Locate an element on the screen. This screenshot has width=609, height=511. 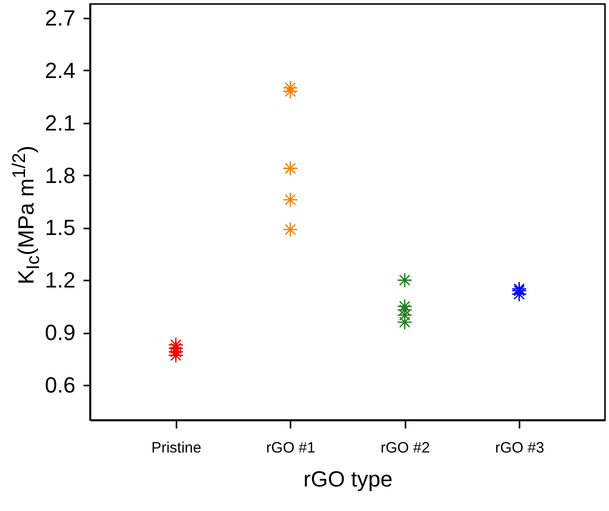
y-tick-label: 1.2 is located at coordinates (60, 280).